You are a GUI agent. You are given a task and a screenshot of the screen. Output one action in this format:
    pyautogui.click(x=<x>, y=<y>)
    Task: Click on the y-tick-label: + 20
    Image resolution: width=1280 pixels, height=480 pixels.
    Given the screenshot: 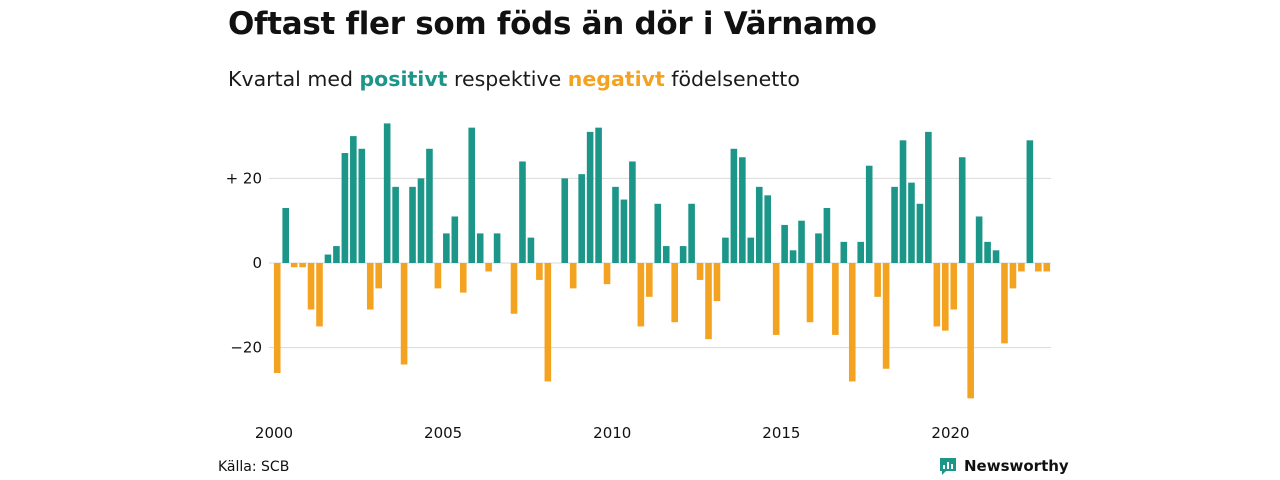 What is the action you would take?
    pyautogui.click(x=244, y=178)
    